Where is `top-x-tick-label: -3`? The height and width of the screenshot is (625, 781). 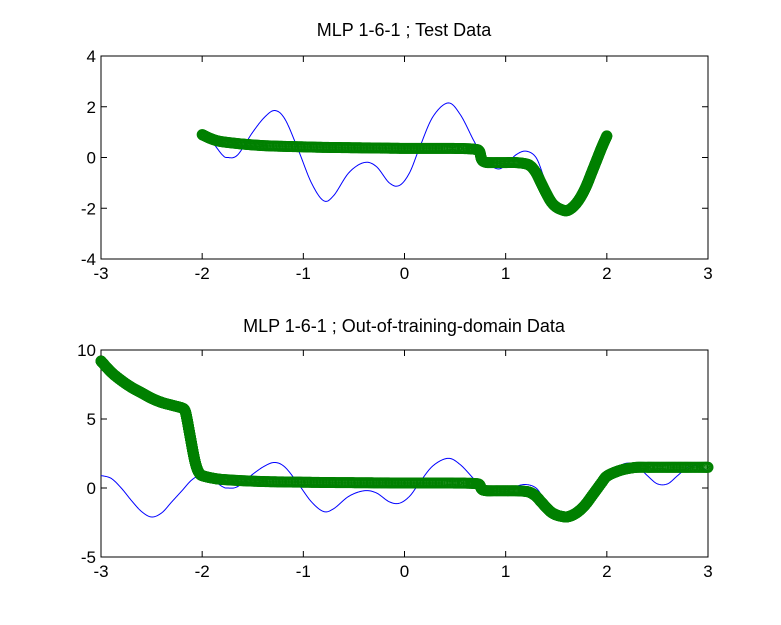
top-x-tick-label: -3 is located at coordinates (100, 273).